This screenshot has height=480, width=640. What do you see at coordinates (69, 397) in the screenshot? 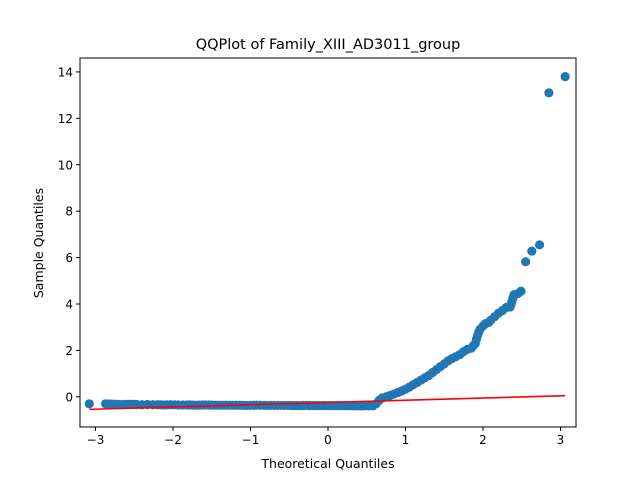
I see `y-tick-label: 0` at bounding box center [69, 397].